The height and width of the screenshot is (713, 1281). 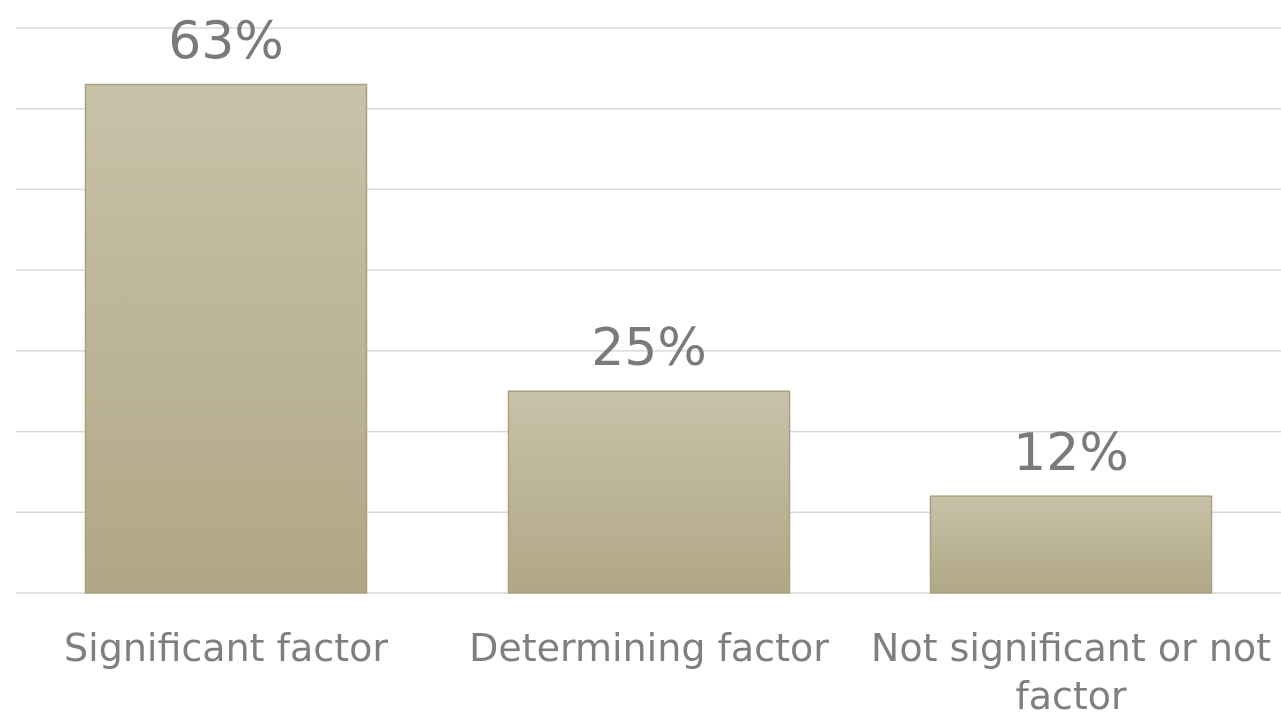 I want to click on category-label-3: Not significant or not factor, so click(x=1071, y=669).